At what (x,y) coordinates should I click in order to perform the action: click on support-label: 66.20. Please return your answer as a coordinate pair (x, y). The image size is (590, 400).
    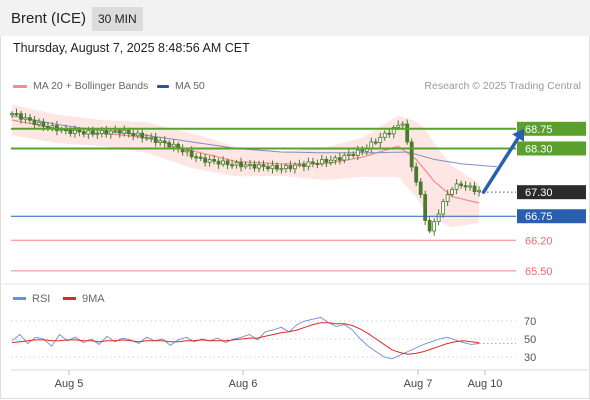
    Looking at the image, I should click on (539, 241).